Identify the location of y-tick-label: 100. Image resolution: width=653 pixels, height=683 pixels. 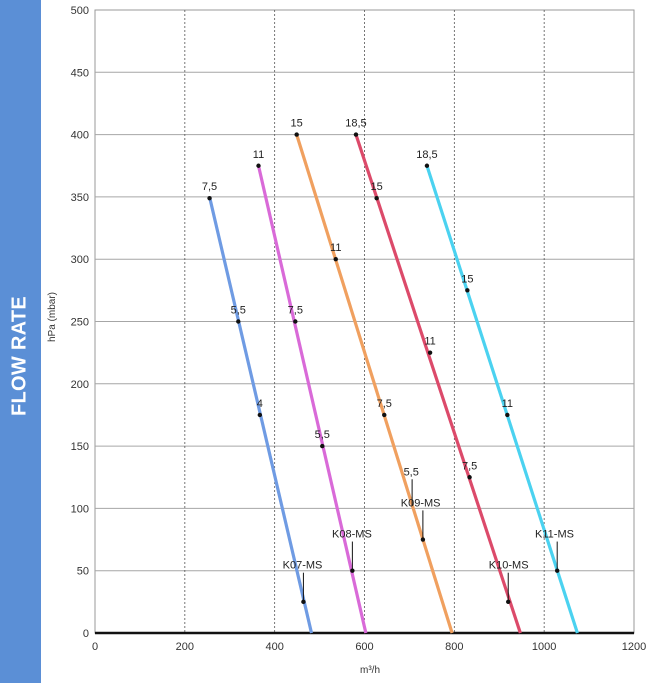
(80, 509).